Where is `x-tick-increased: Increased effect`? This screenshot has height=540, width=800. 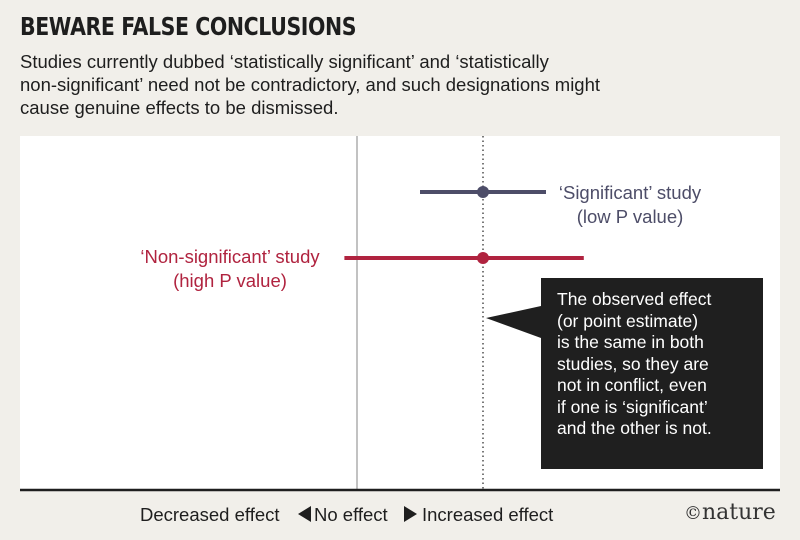
x-tick-increased: Increased effect is located at coordinates (488, 514).